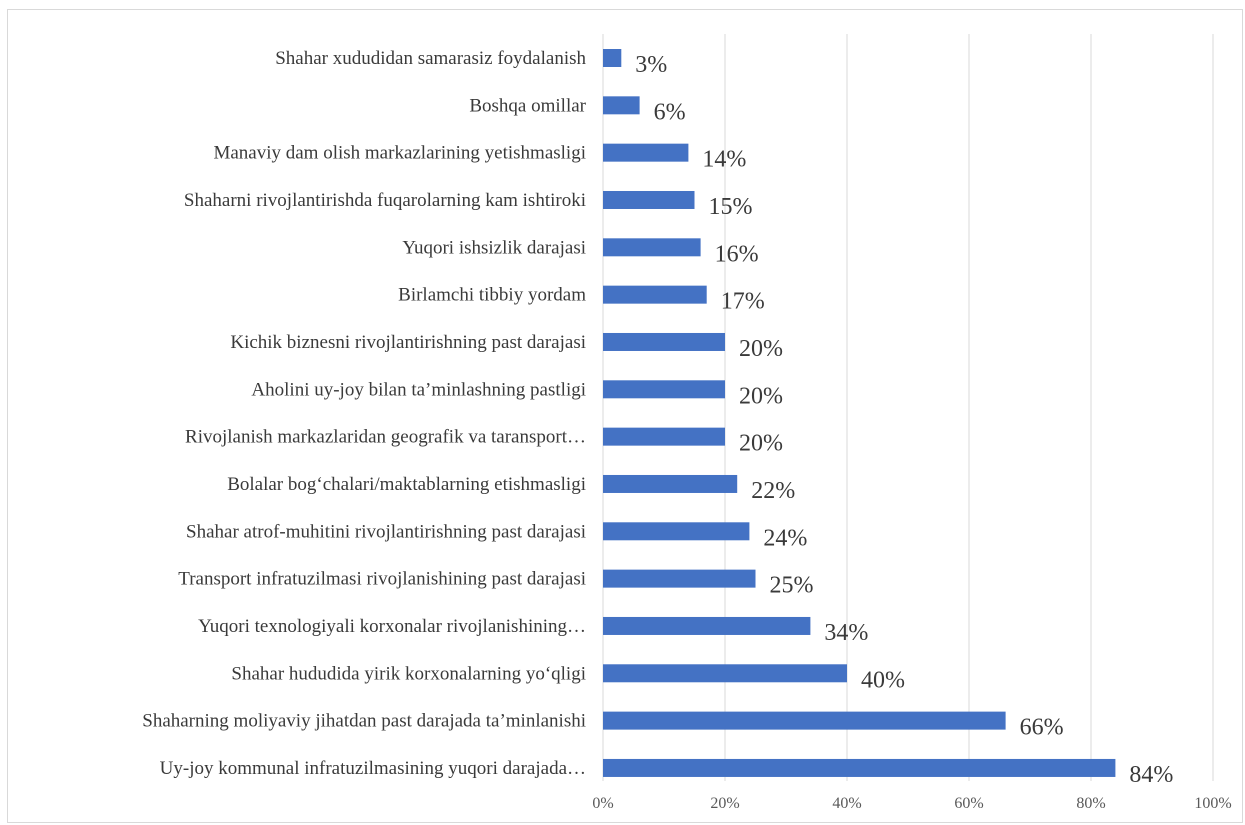 The height and width of the screenshot is (825, 1245). I want to click on x-tick-label: 40%, so click(846, 803).